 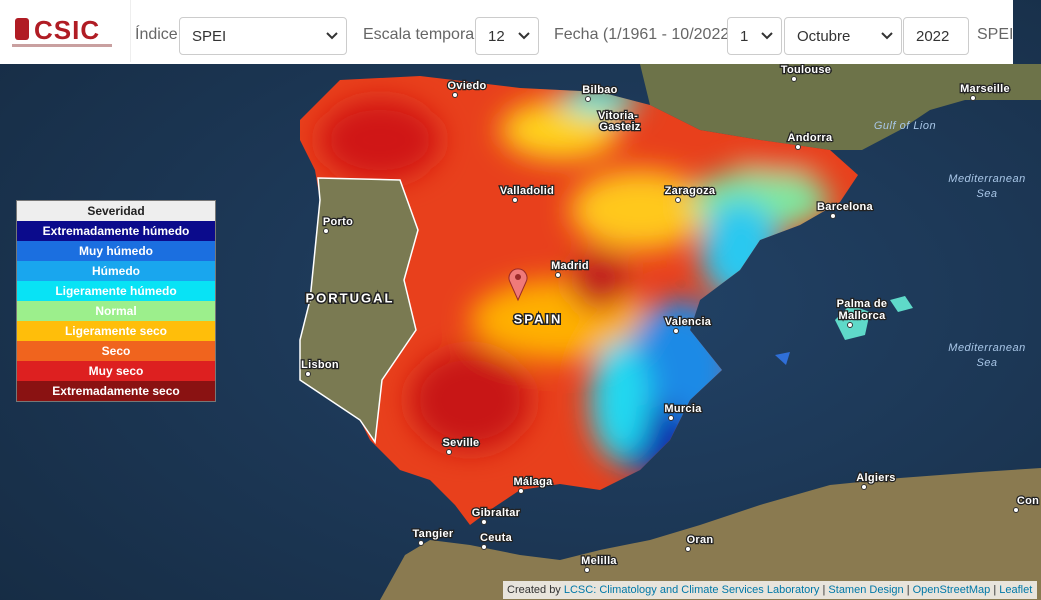 I want to click on france-land, so click(x=800, y=107).